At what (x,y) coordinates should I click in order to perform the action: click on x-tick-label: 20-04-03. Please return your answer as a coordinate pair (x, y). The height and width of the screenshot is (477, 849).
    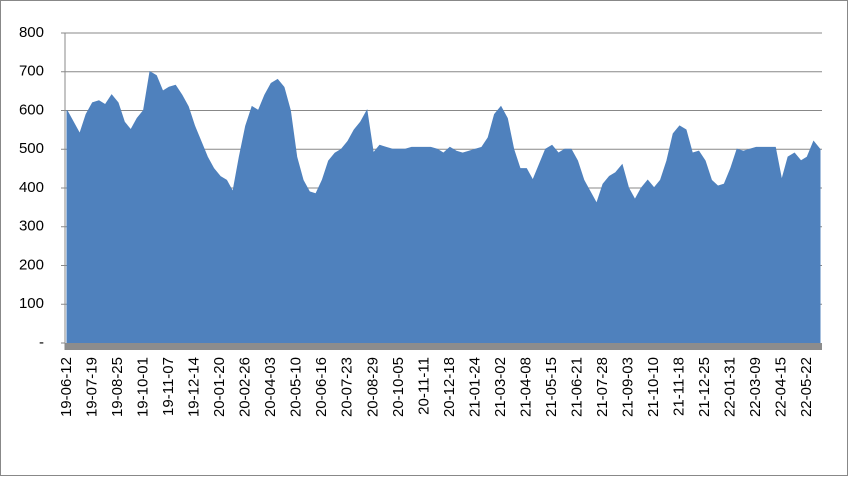
    Looking at the image, I should click on (270, 387).